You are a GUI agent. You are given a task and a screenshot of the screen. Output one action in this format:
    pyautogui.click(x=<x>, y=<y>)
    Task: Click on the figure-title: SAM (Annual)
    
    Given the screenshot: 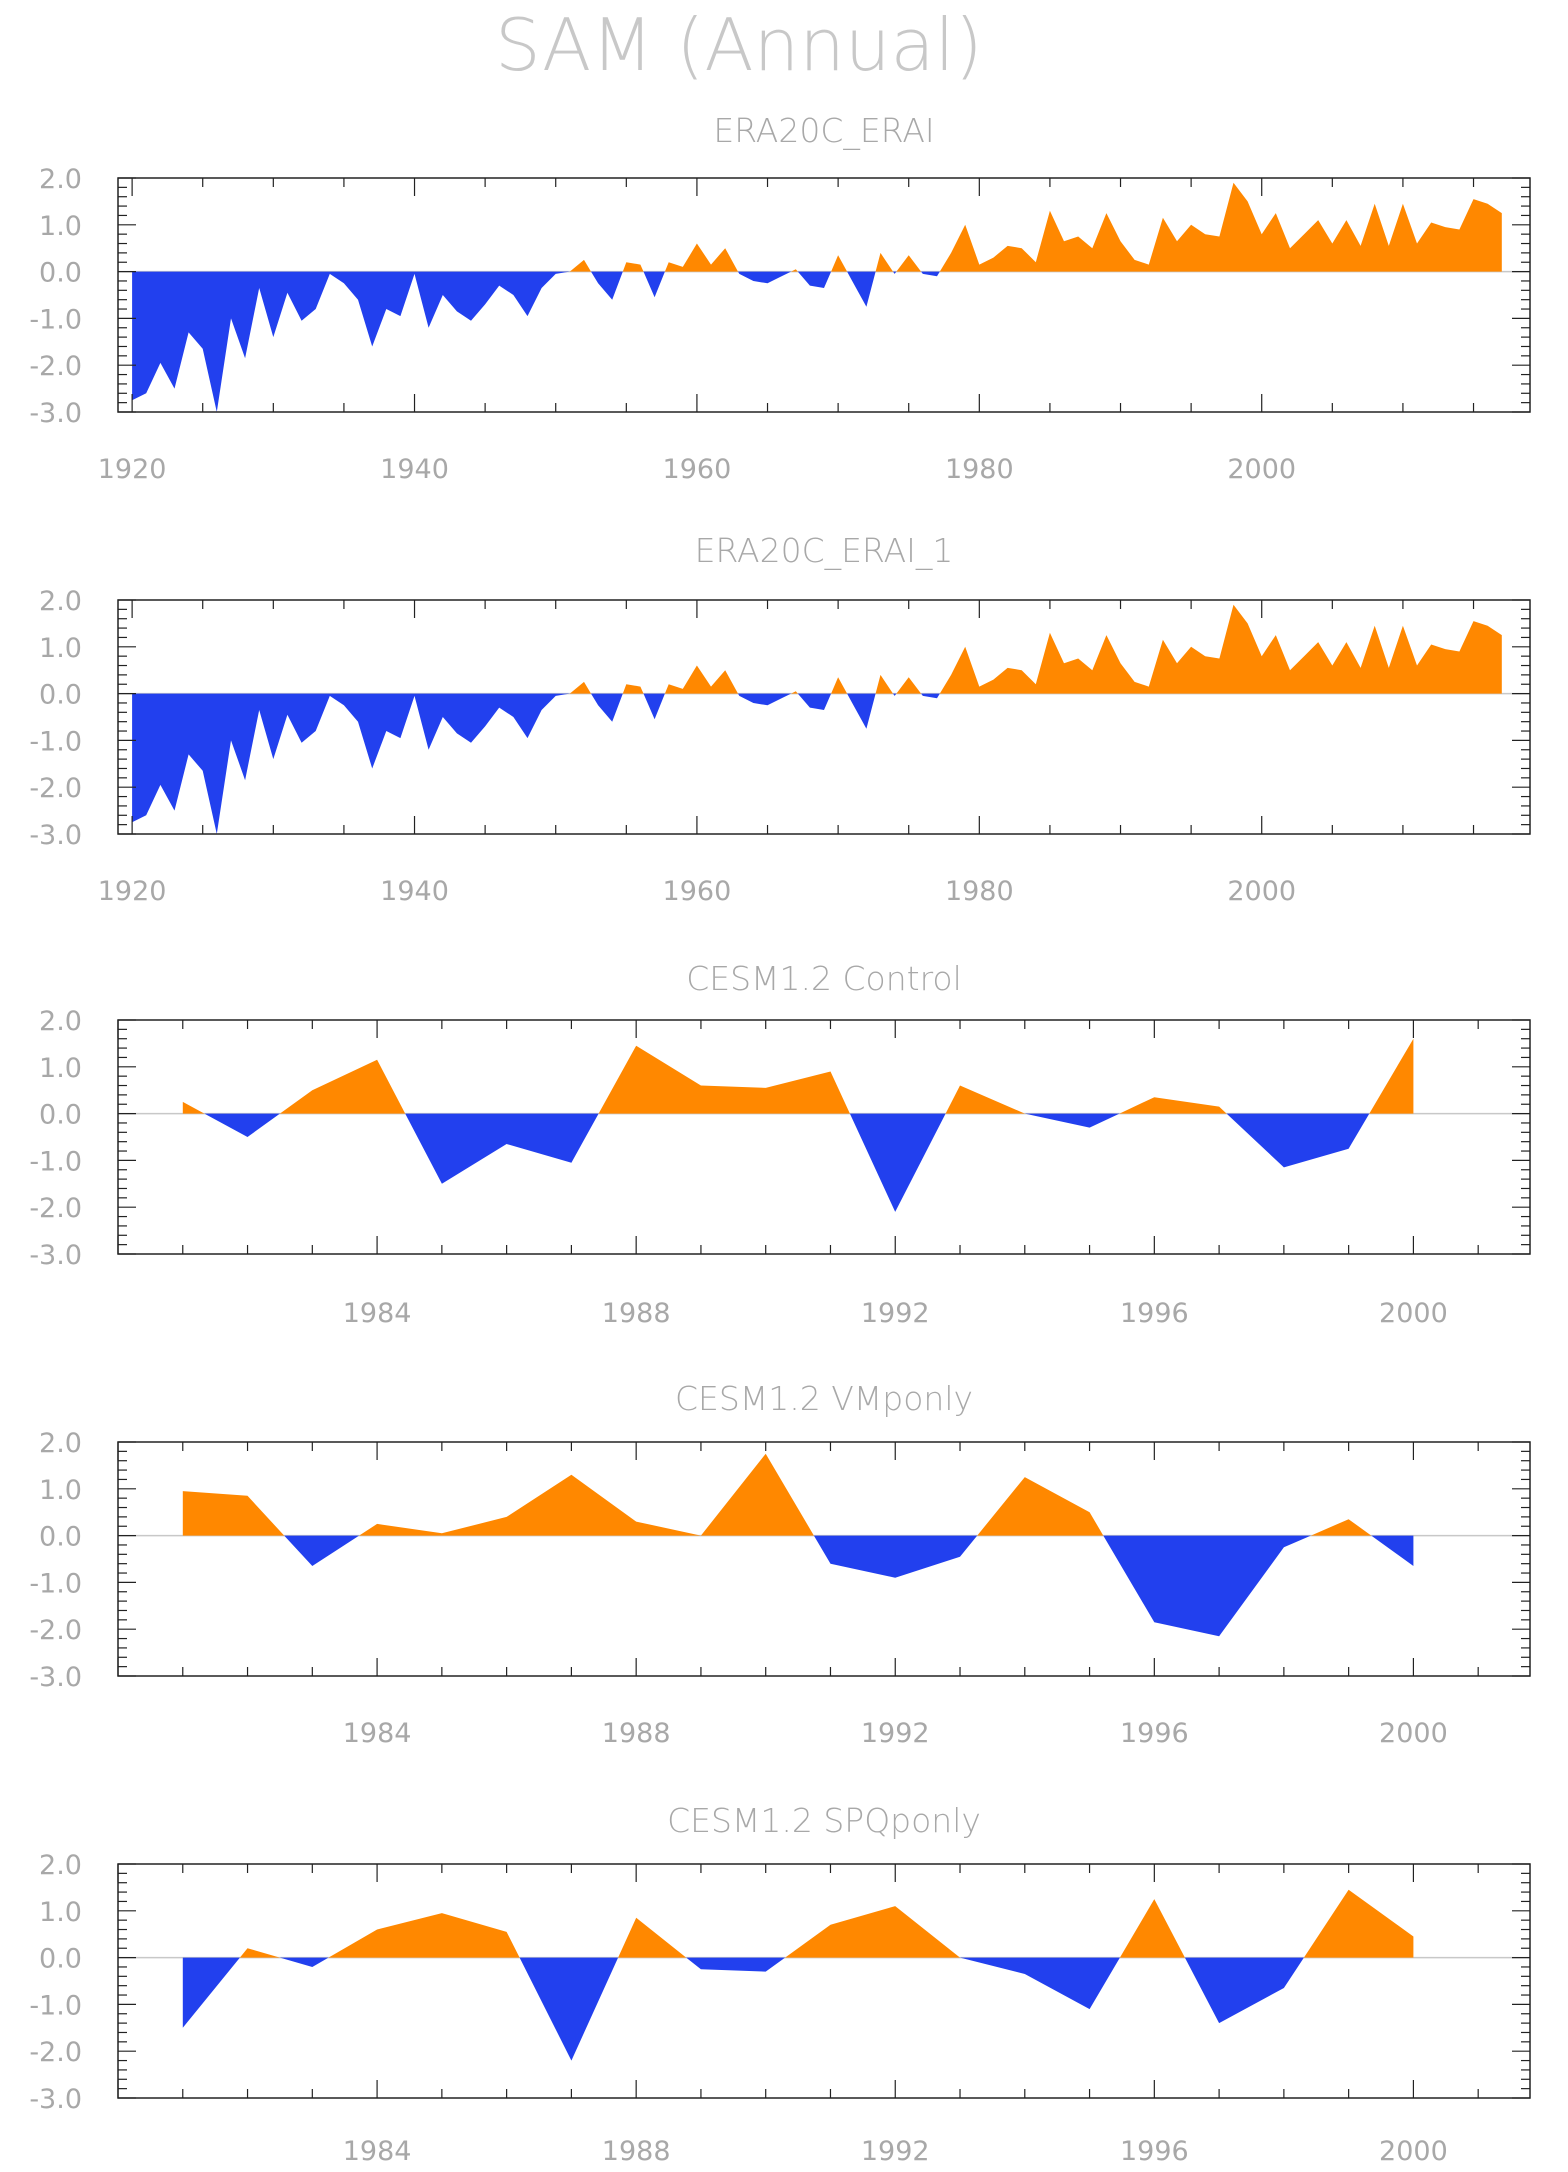 What is the action you would take?
    pyautogui.click(x=739, y=45)
    